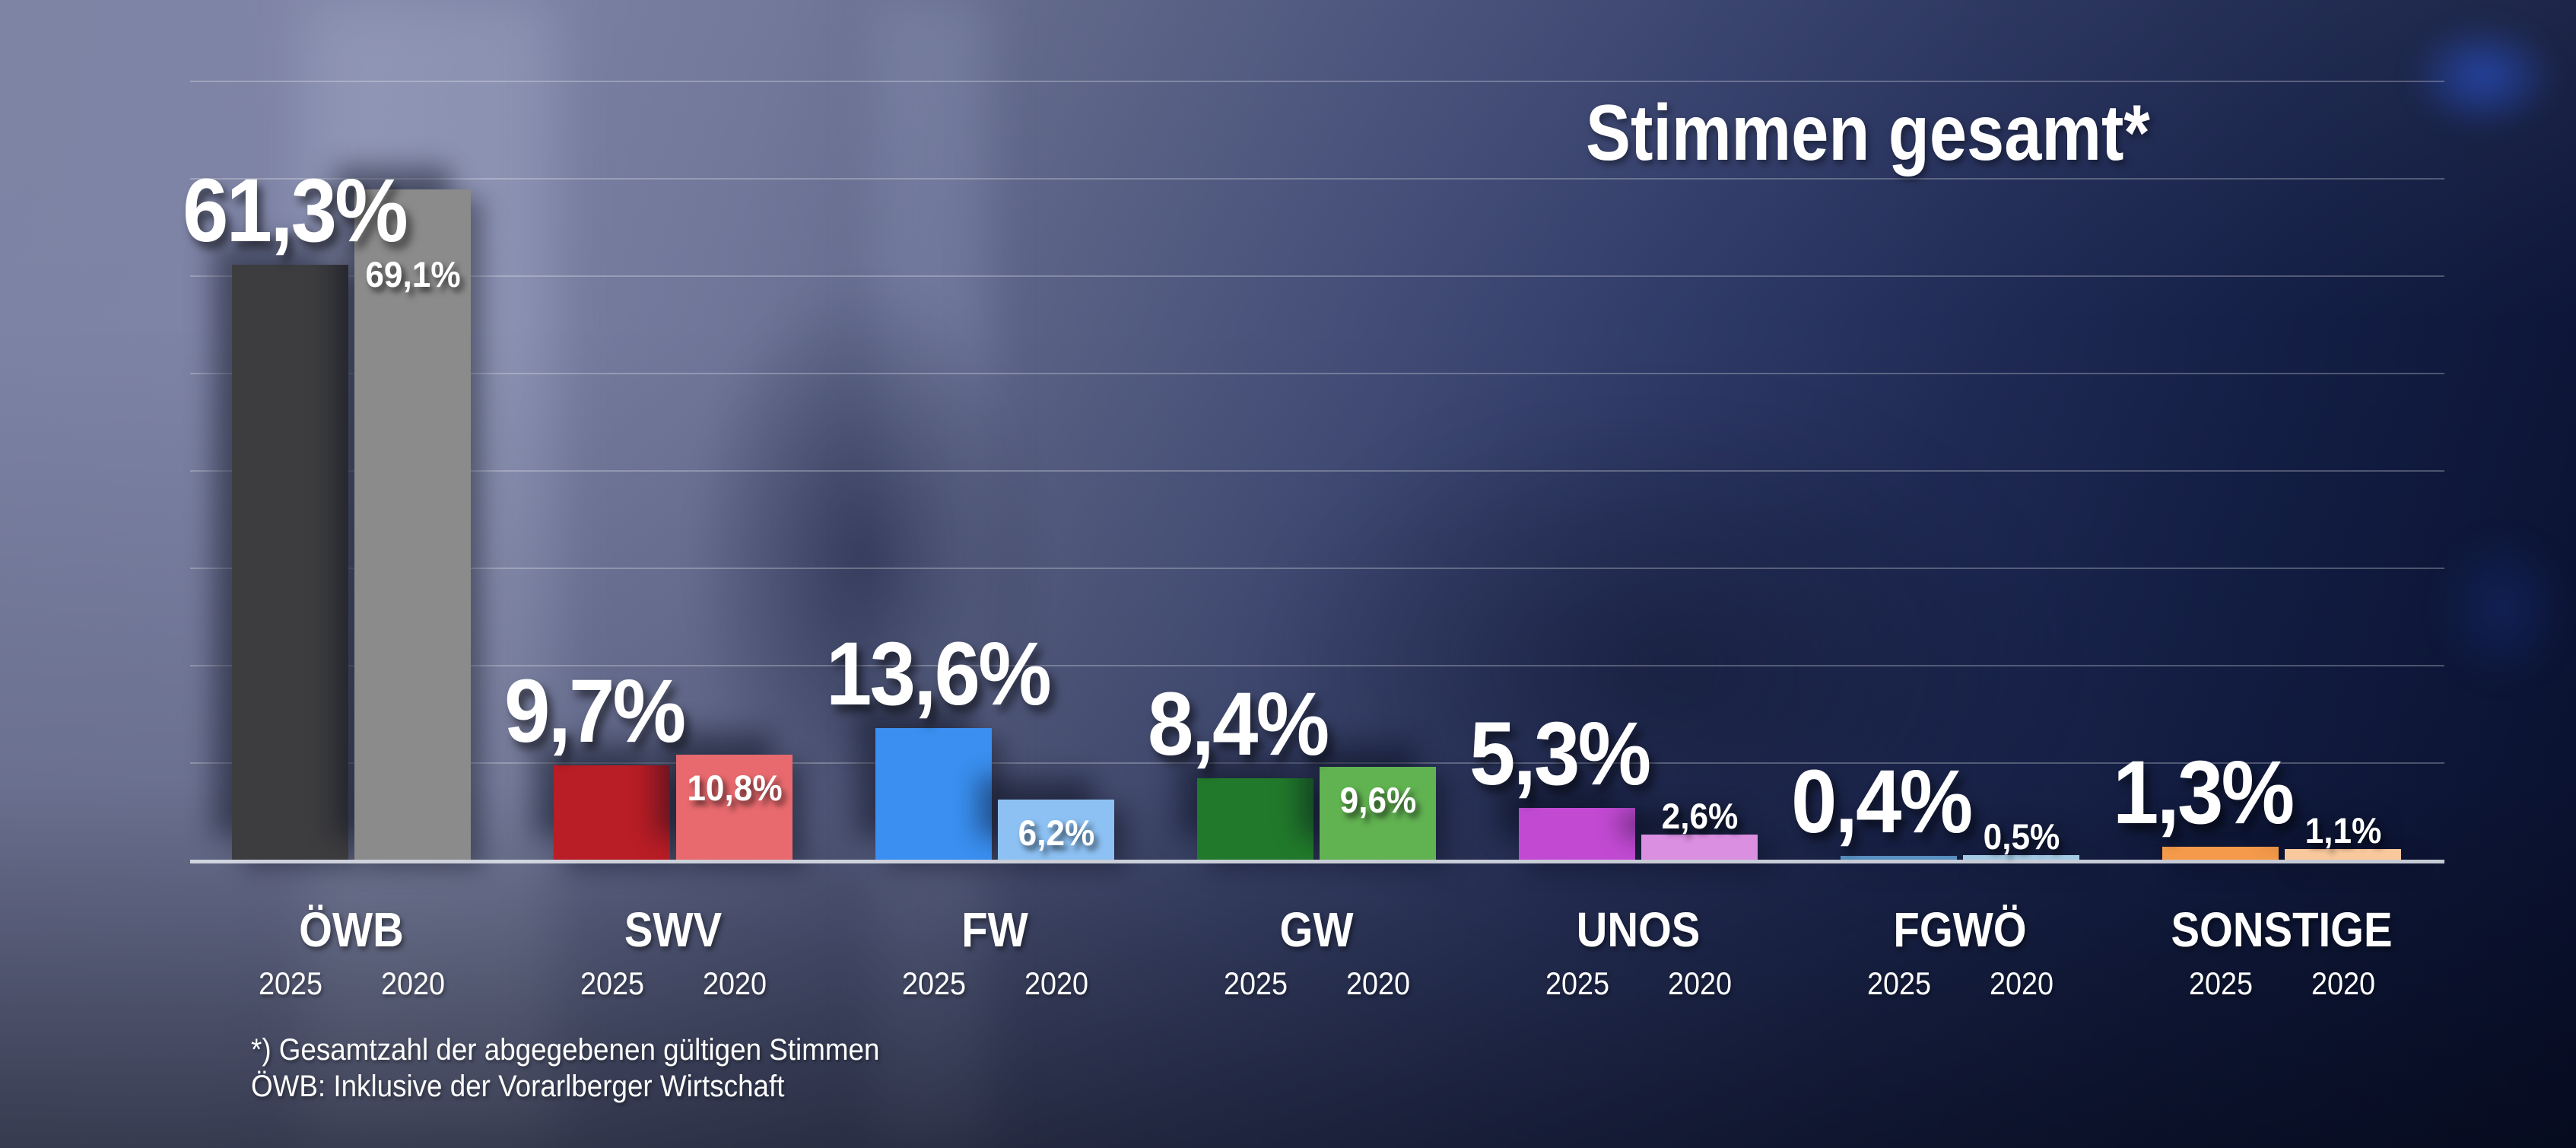 Image resolution: width=2576 pixels, height=1148 pixels. I want to click on value-label-2025-SWV: 9,7%, so click(595, 712).